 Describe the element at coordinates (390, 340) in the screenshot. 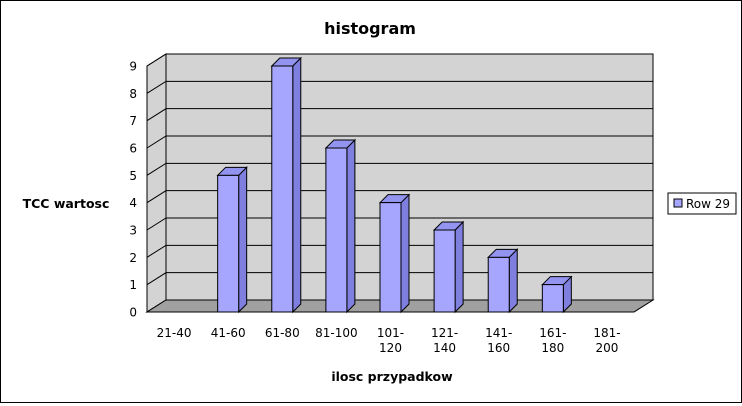

I see `x-tick-label: 101-120` at that location.